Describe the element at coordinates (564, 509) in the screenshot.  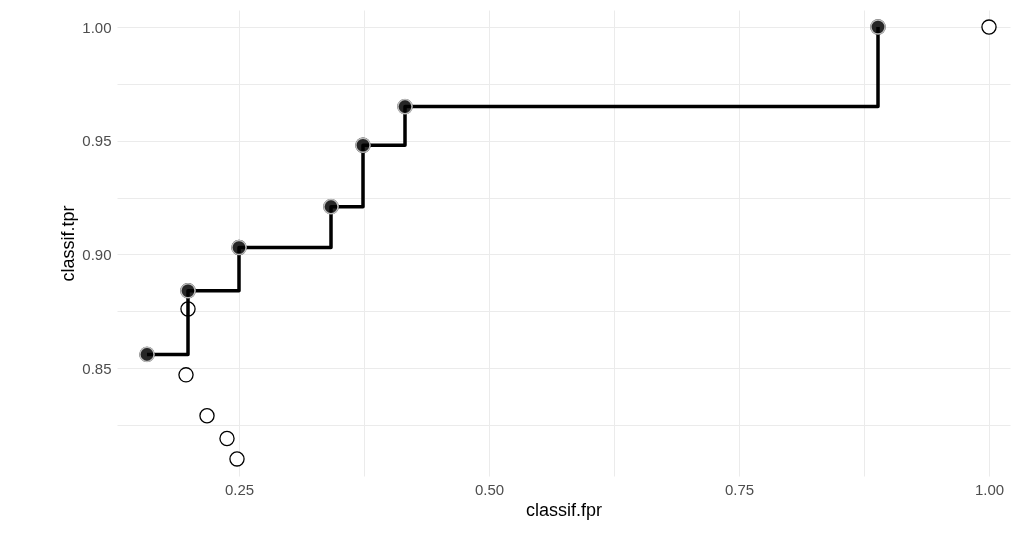
I see `x-axis-title: classif.fpr` at that location.